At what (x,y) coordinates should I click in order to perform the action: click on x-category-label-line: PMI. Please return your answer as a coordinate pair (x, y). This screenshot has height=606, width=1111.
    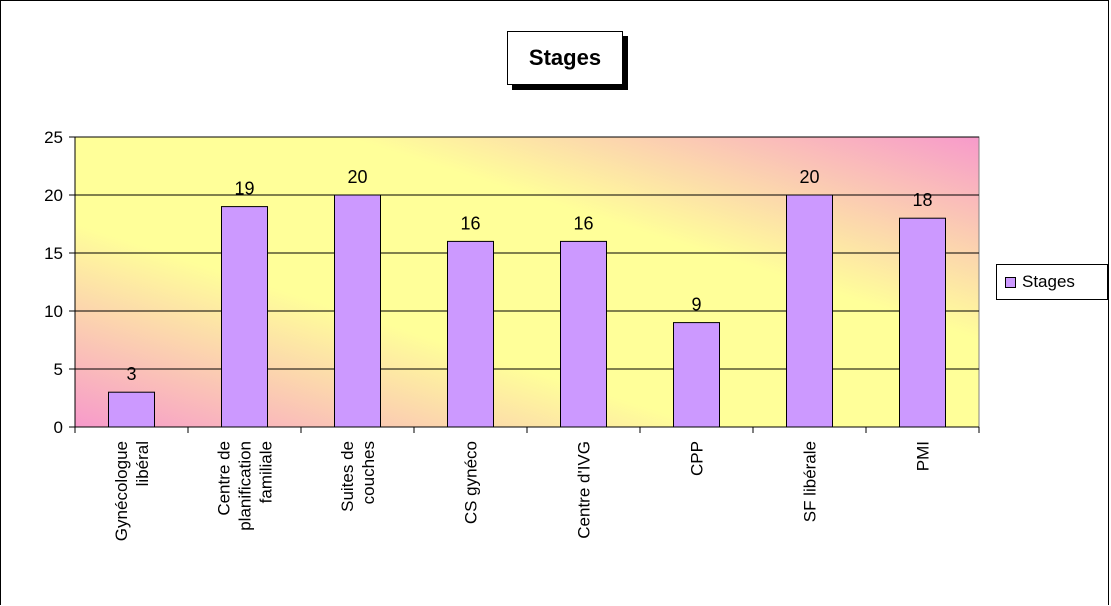
    Looking at the image, I should click on (923, 456).